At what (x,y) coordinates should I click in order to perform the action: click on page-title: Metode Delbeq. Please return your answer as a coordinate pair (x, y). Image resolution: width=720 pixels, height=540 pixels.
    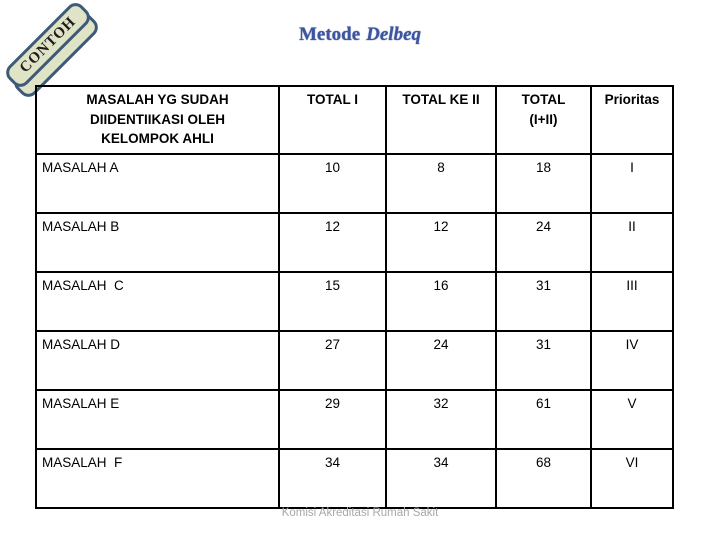
    Looking at the image, I should click on (360, 35).